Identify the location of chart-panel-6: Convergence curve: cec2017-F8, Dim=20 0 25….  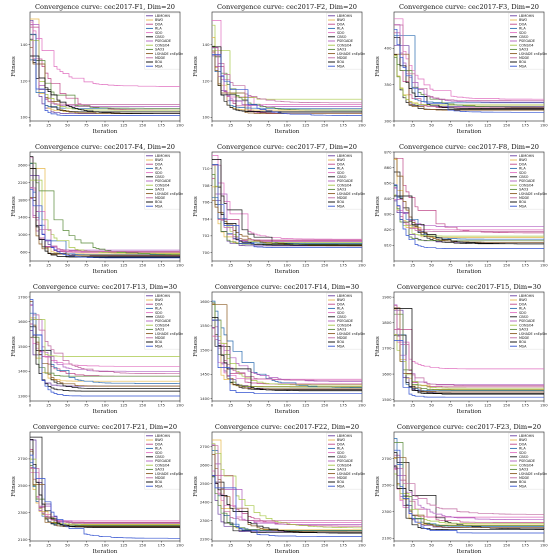
(458, 210).